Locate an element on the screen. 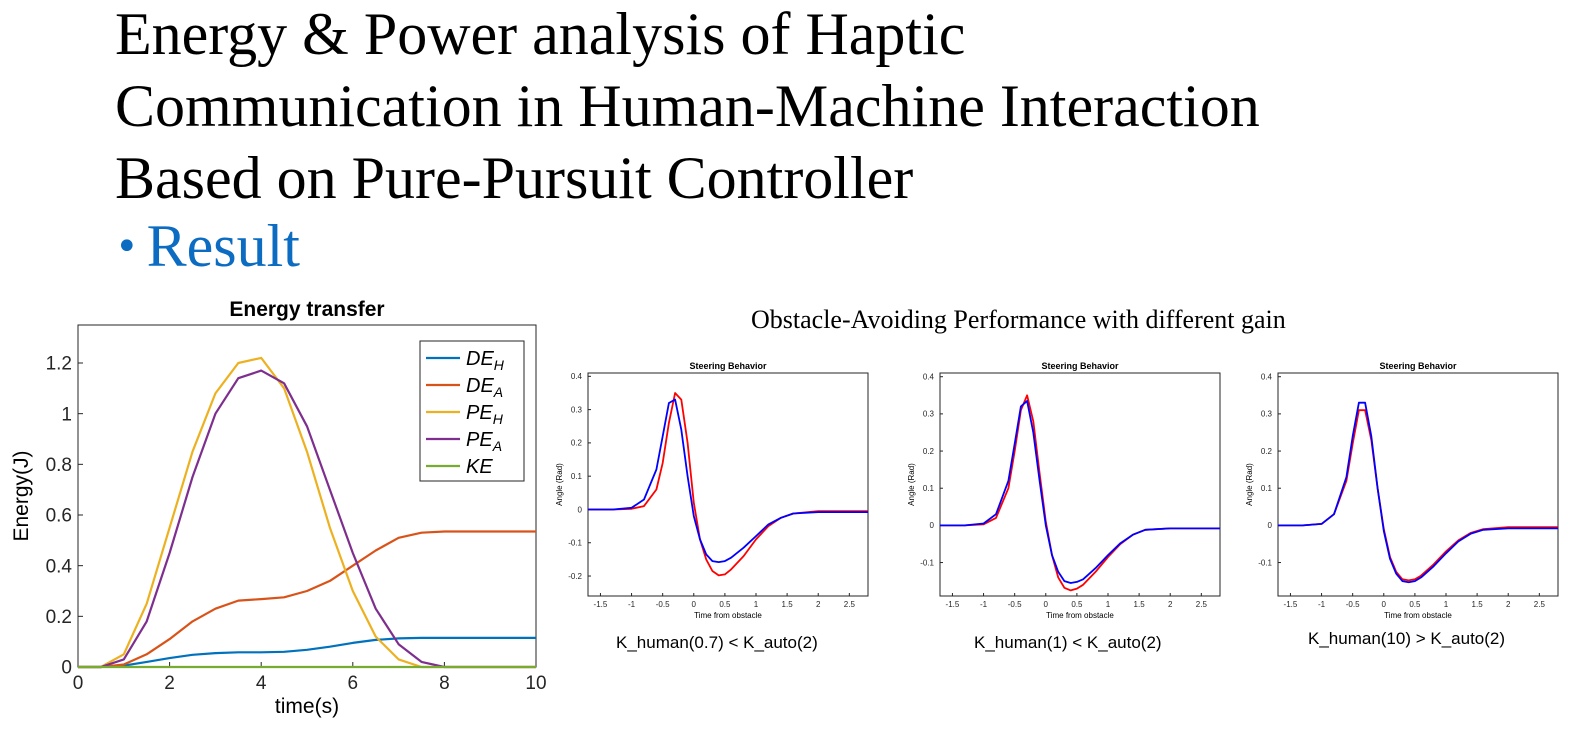 The image size is (1576, 743). y-tick-label-0-2: 0.4 is located at coordinates (59, 566).